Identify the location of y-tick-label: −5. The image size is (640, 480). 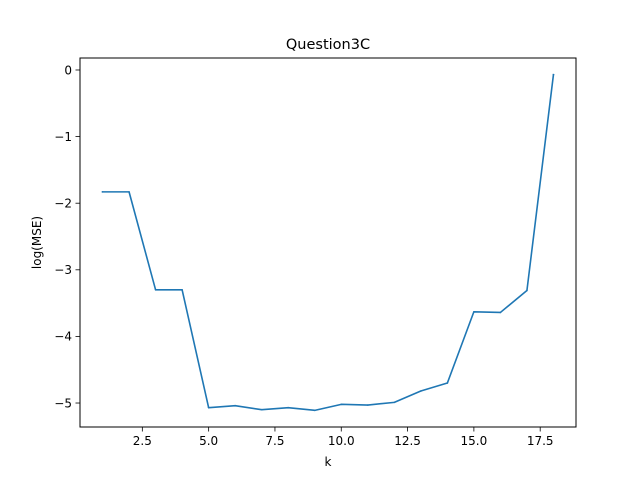
(63, 403).